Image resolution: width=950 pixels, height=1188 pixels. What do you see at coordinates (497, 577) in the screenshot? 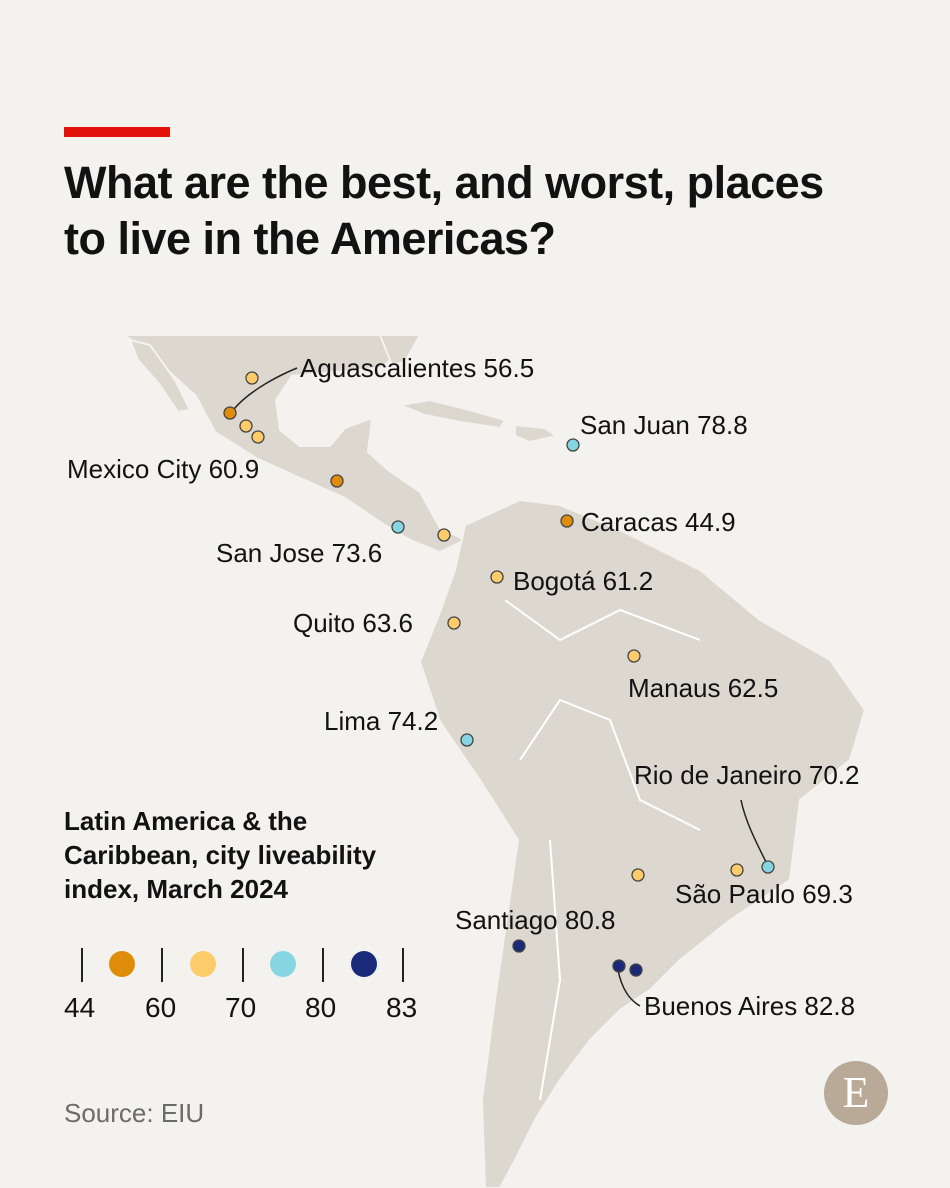
I see `dot-bogota` at bounding box center [497, 577].